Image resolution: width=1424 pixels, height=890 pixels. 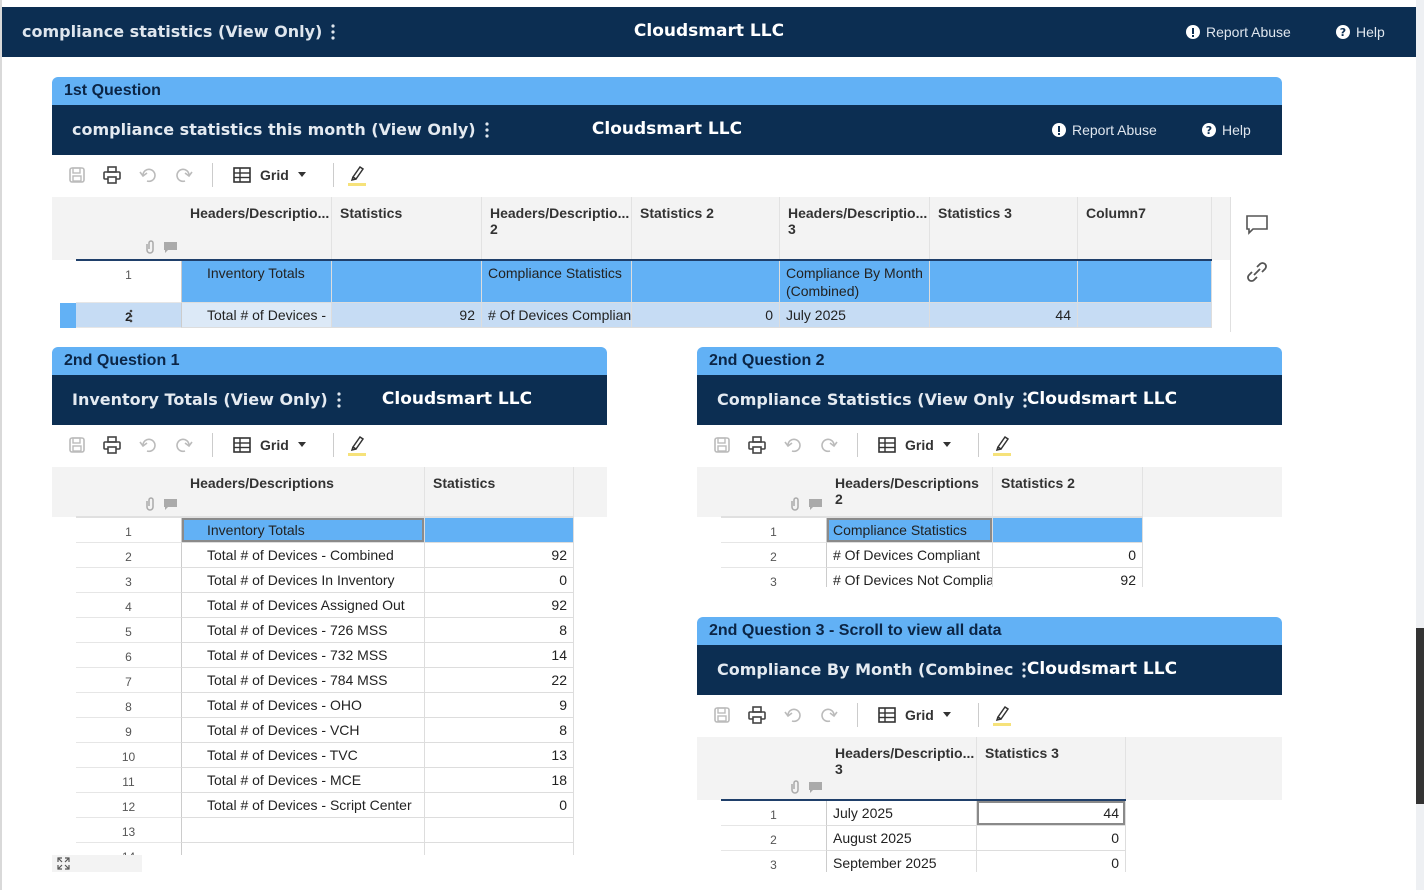 What do you see at coordinates (1257, 272) in the screenshot?
I see `attachments-button` at bounding box center [1257, 272].